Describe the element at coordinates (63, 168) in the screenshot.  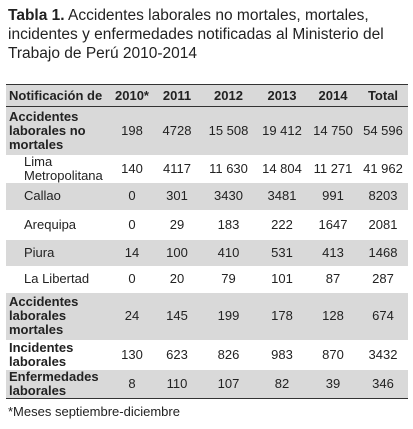
I see `row-label: Lima Metropolitana` at that location.